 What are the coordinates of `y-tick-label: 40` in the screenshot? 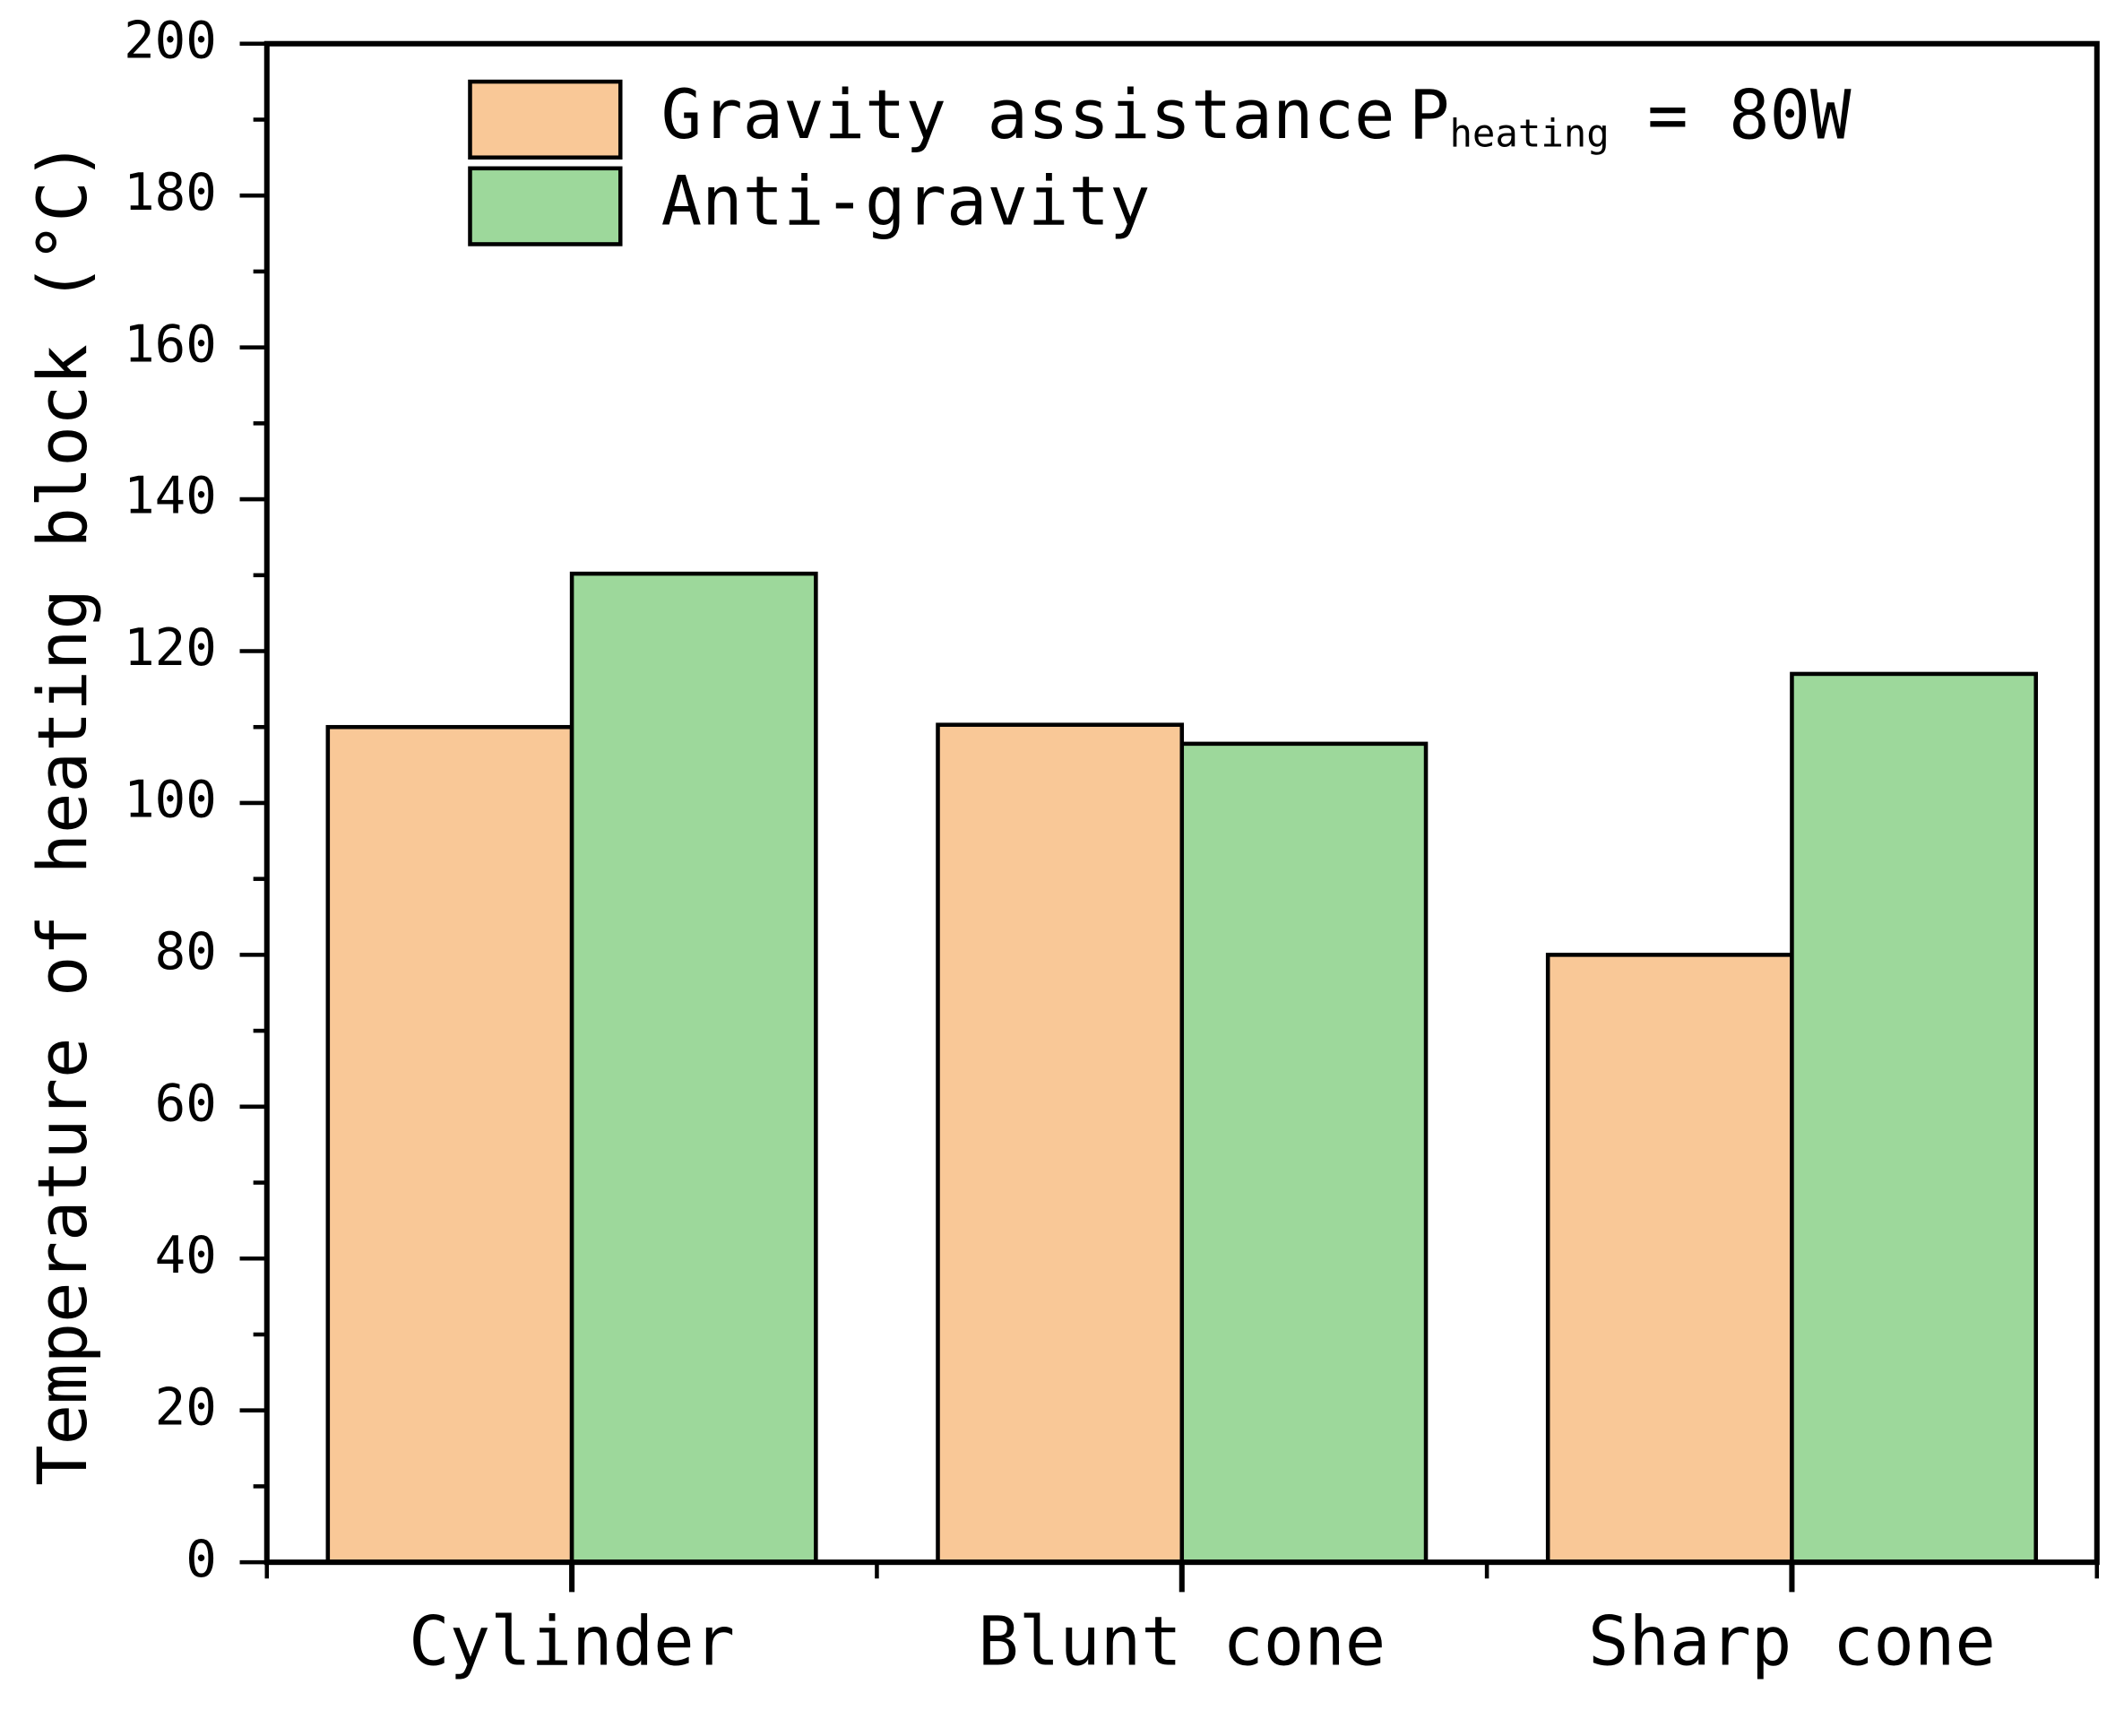 It's located at (186, 1255).